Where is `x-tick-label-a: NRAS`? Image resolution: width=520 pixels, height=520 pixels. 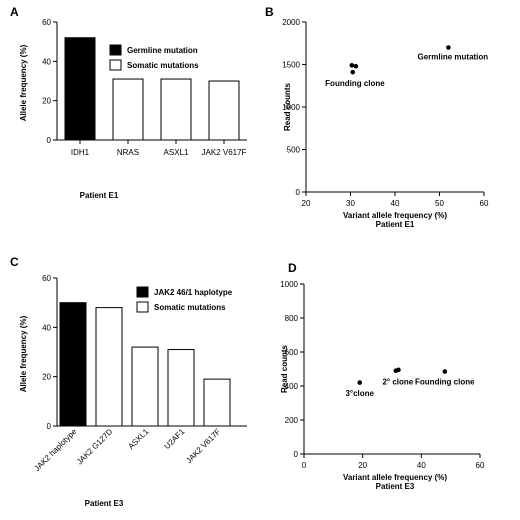 x-tick-label-a: NRAS is located at coordinates (128, 152).